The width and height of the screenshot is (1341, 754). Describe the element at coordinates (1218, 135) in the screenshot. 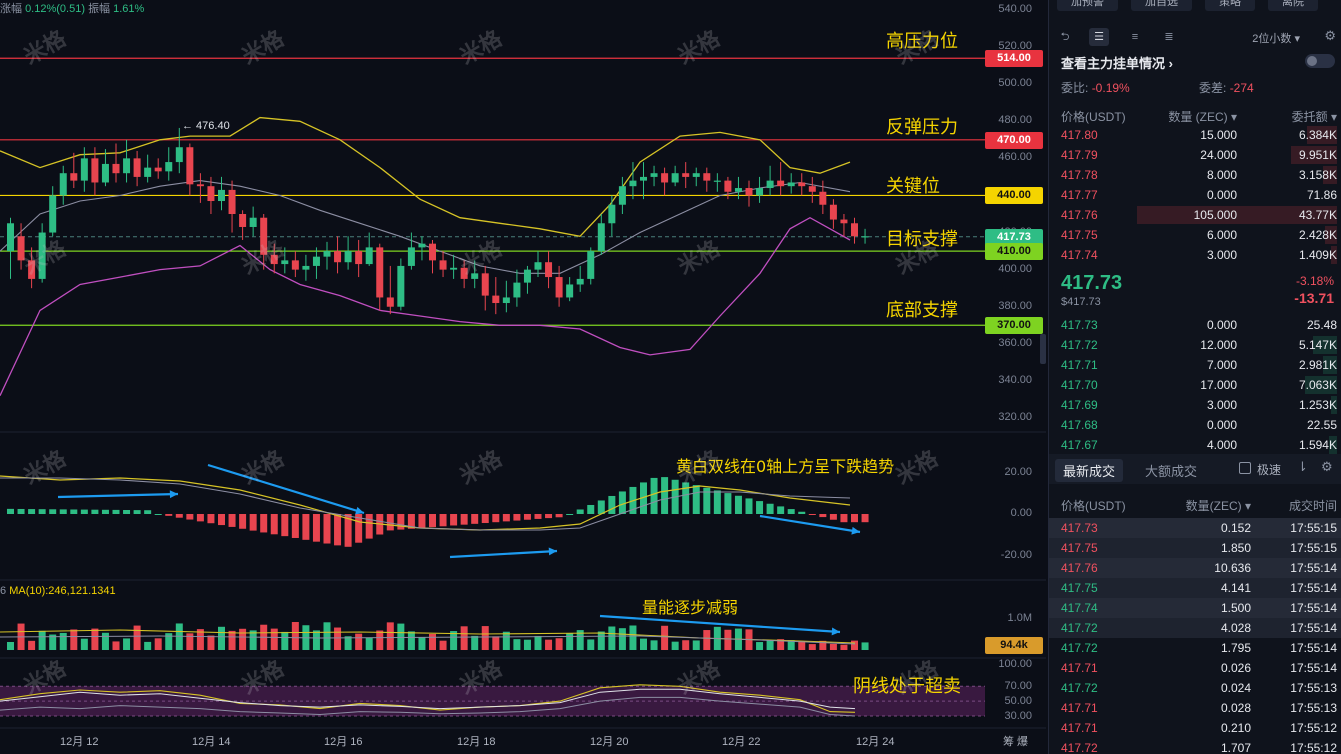

I see `book-qty: 15.000` at that location.